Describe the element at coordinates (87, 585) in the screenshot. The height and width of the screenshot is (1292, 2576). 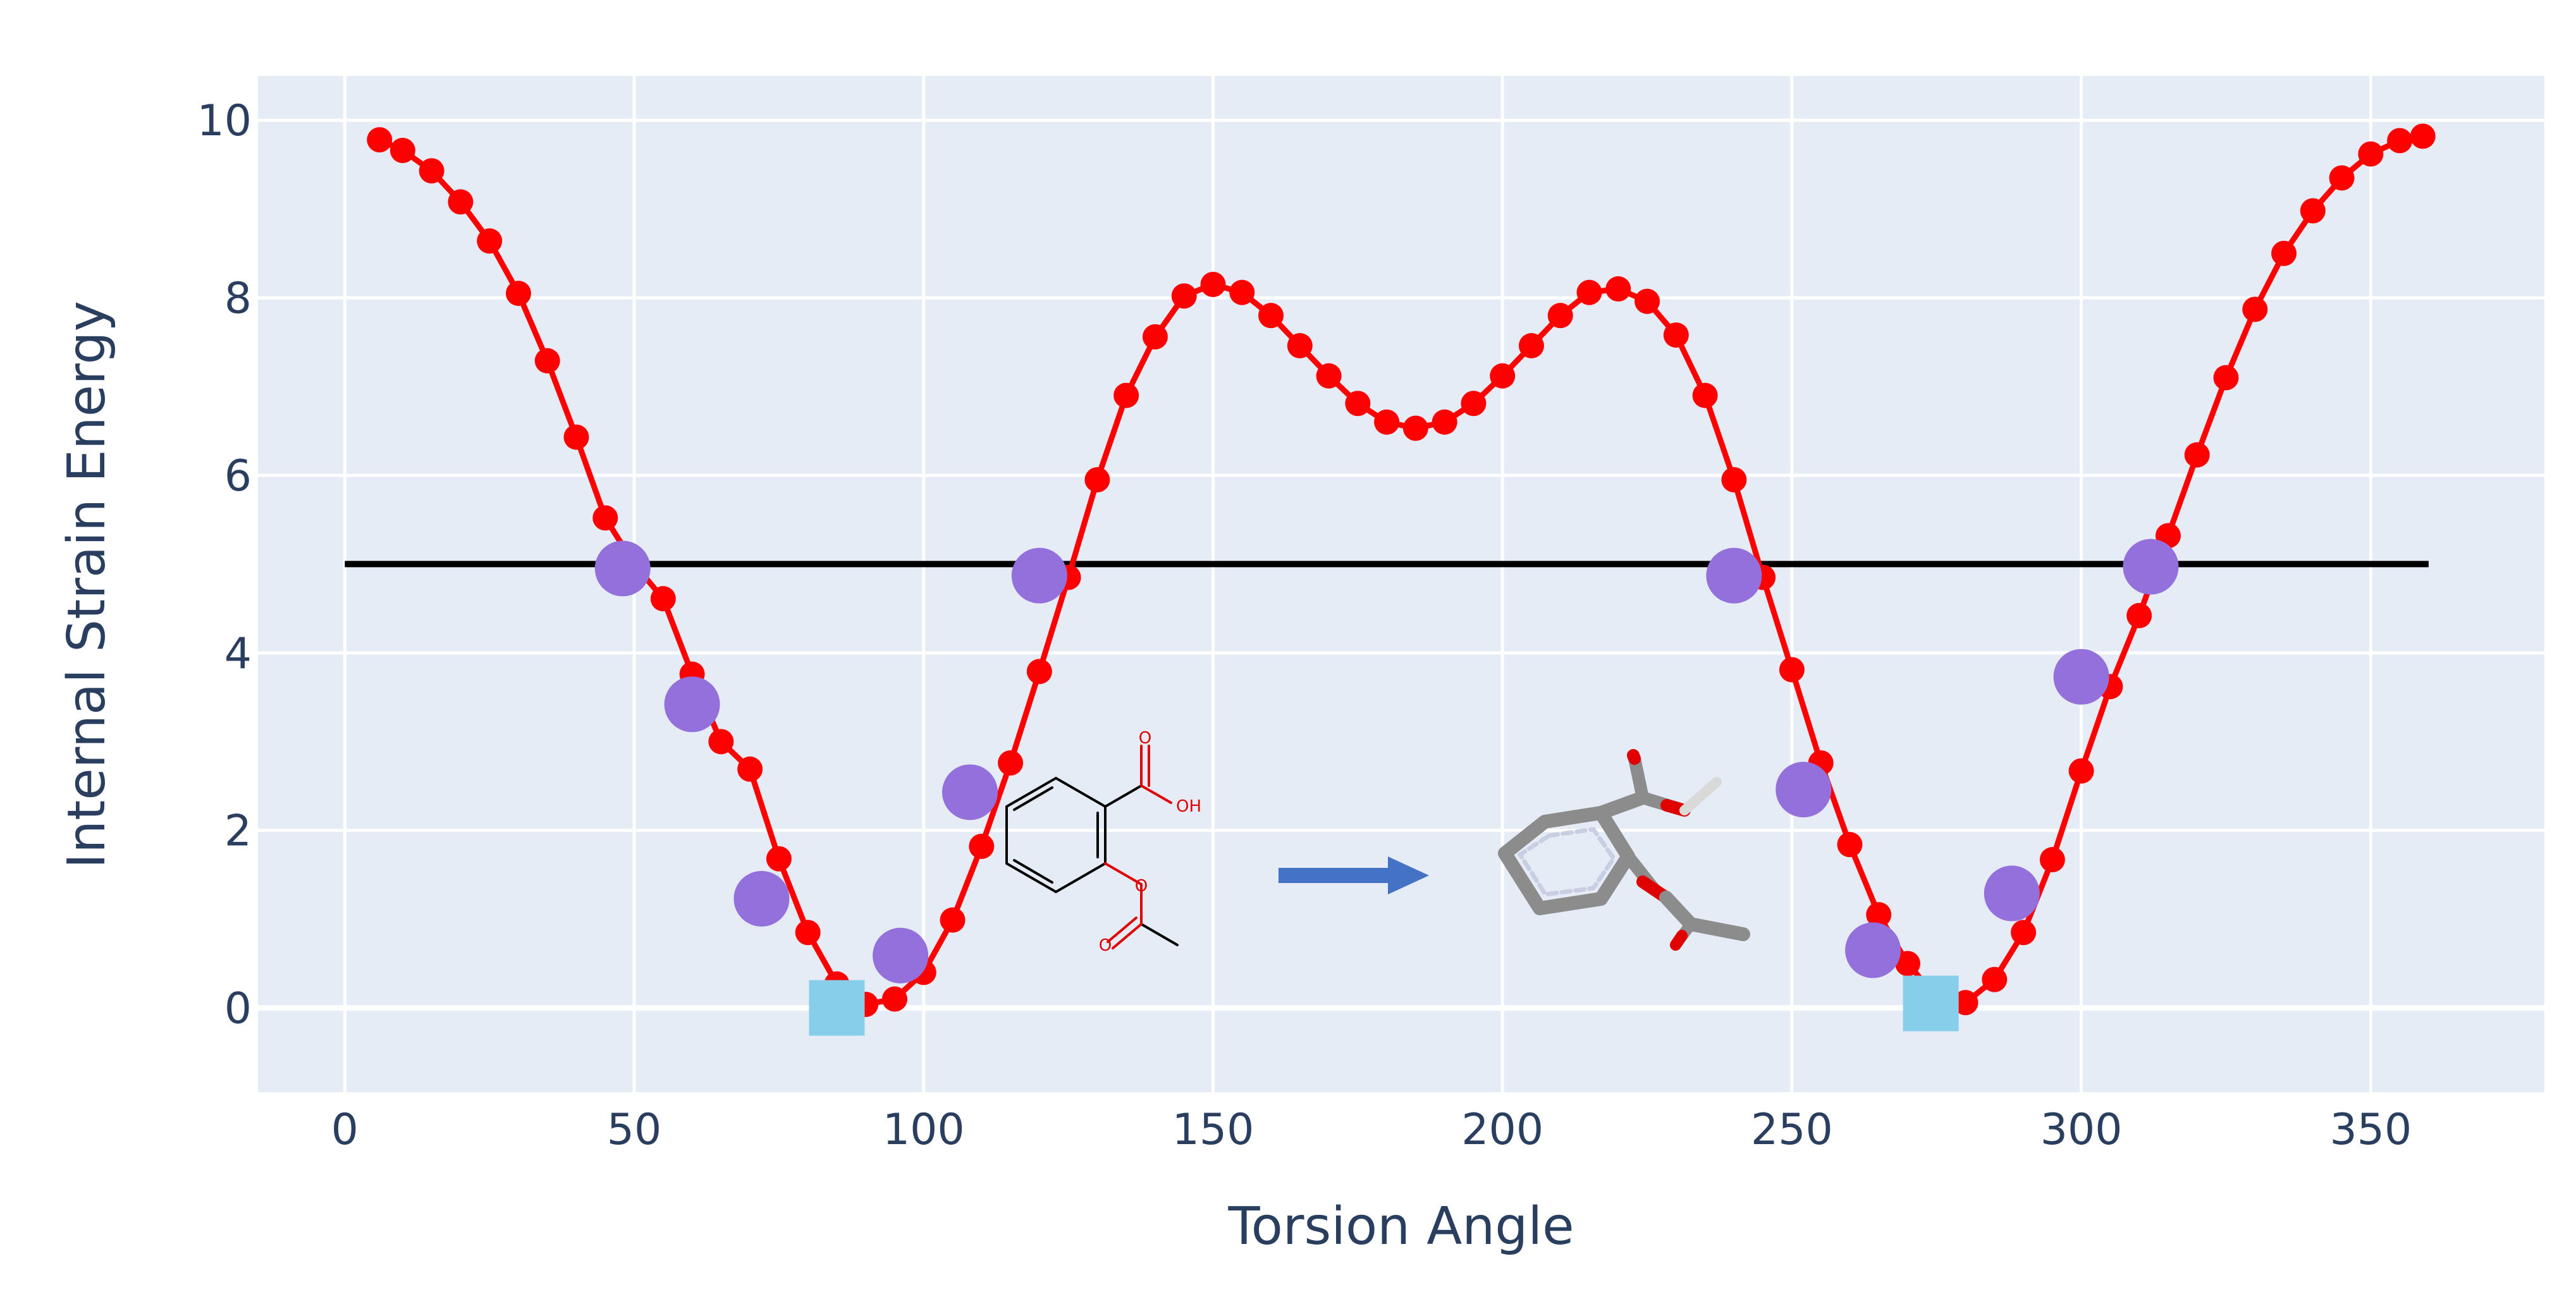
I see `y-axis-title: Internal Strain Energy` at that location.